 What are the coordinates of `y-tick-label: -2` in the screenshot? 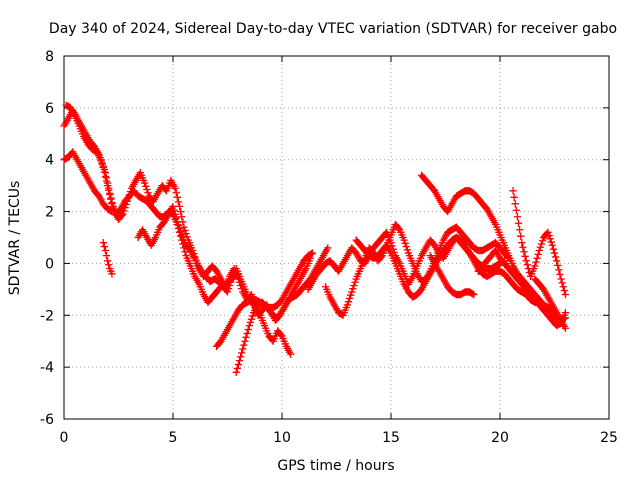 It's located at (47, 316).